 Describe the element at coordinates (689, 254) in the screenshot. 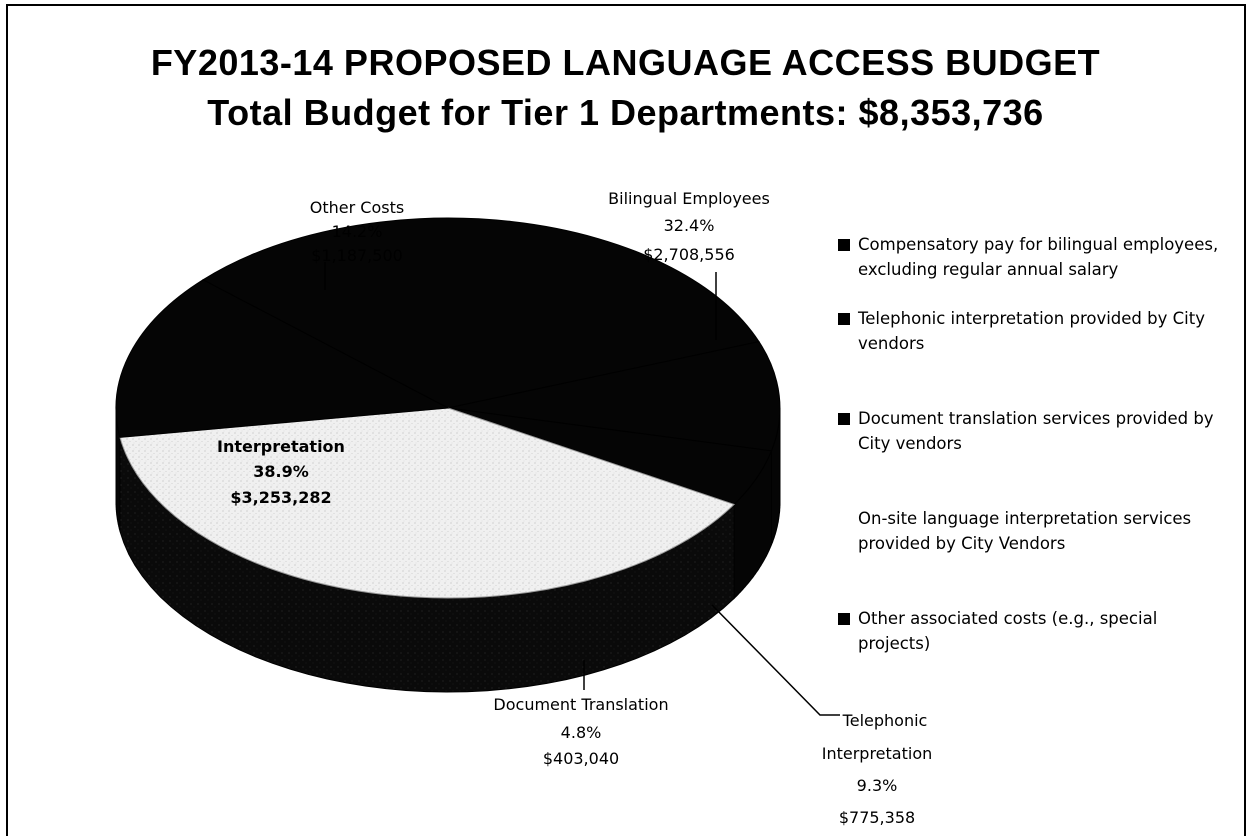

I see `label-bilingual-amount: $2,708,556` at that location.